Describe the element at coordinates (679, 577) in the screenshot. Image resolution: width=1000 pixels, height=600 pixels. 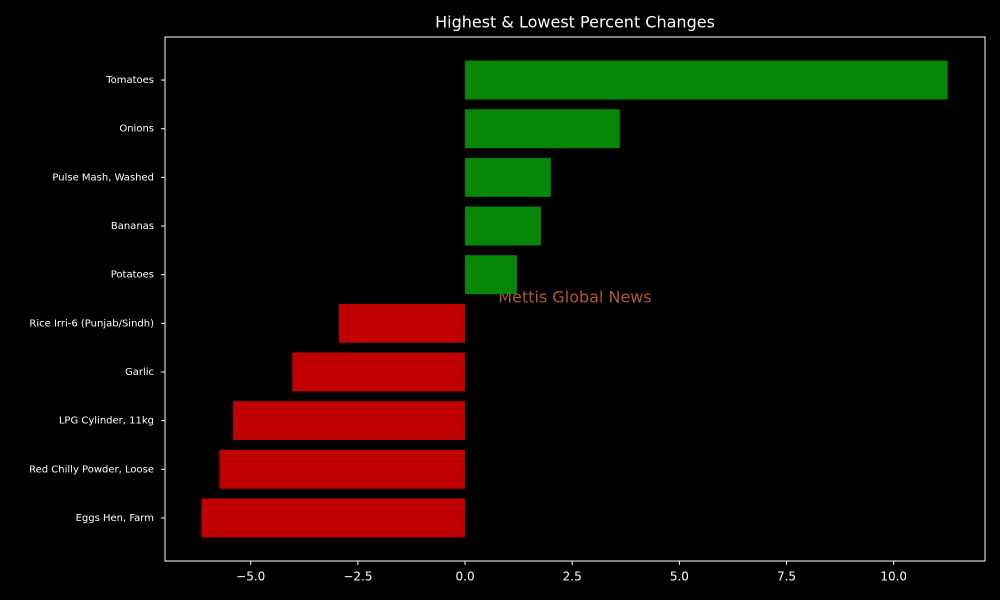
I see `x-tick-label: 5.0` at that location.